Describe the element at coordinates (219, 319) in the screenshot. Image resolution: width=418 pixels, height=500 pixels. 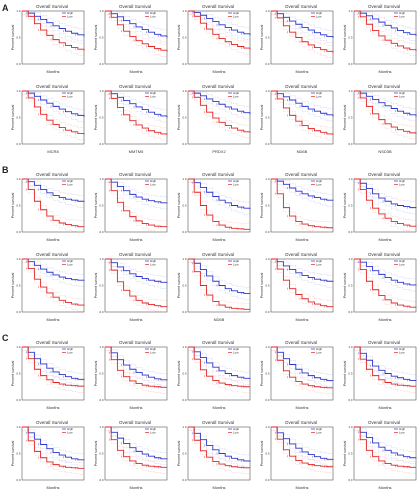
I see `x-axis-label: ND6B` at that location.